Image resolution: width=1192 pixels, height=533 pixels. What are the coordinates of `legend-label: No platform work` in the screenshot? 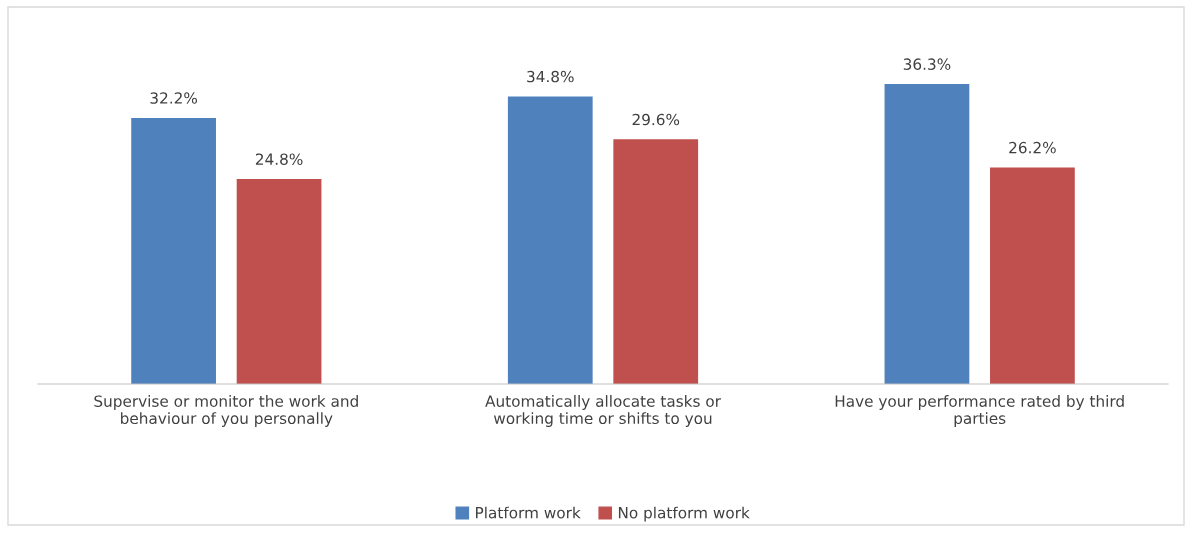 It's located at (684, 514).